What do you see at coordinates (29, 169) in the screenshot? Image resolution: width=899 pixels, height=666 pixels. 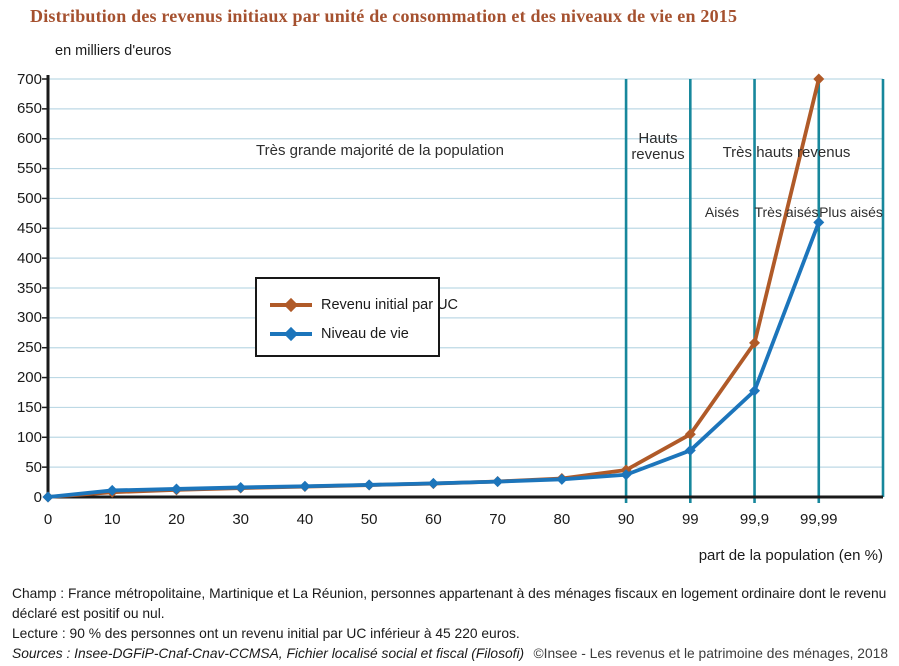 I see `y-tick-label: 550` at bounding box center [29, 169].